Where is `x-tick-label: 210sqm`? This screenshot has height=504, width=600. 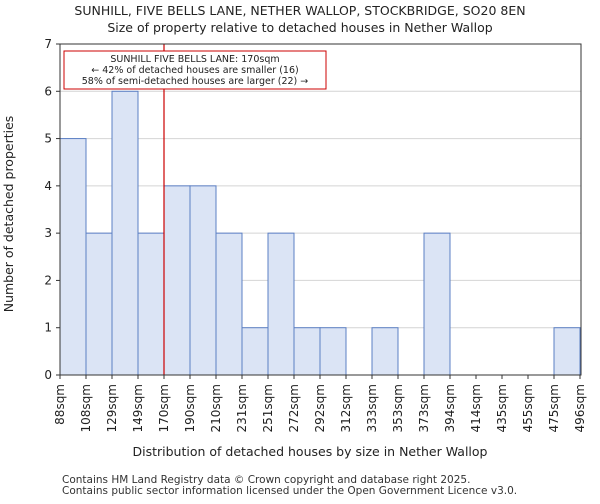
x-tick-label: 210sqm is located at coordinates (216, 408).